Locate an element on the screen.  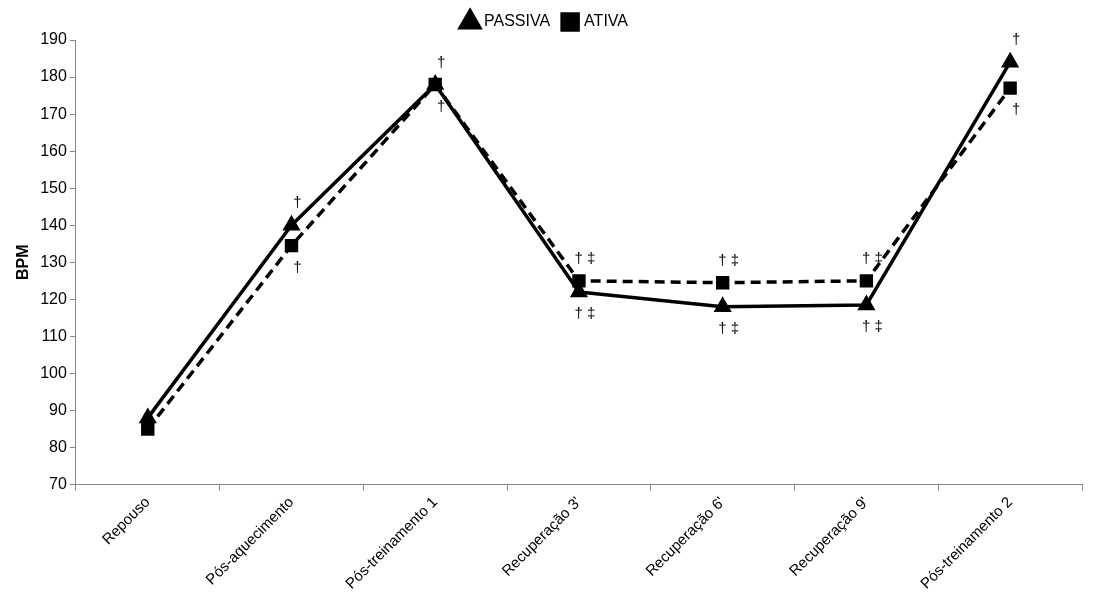
legend-label: ATIVA is located at coordinates (606, 21).